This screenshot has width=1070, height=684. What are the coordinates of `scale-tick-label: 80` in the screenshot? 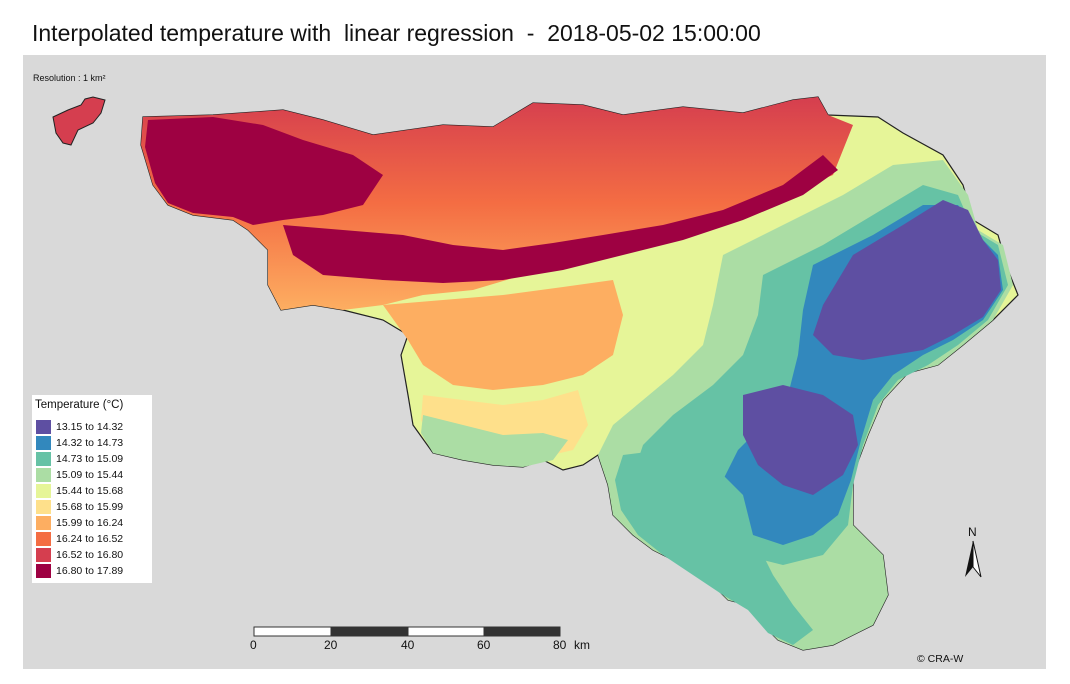 It's located at (560, 645).